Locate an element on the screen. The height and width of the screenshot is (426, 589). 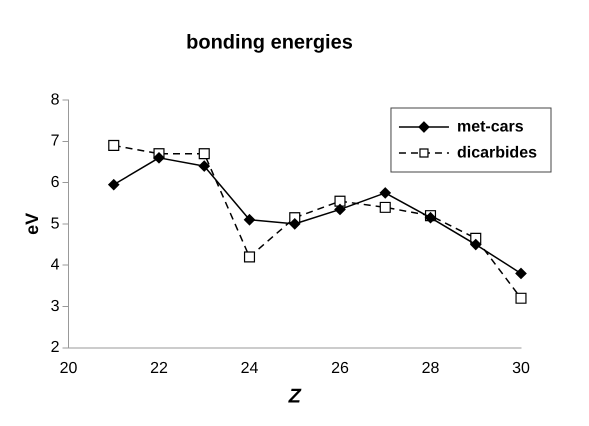
y-tick-label: 3 is located at coordinates (55, 306).